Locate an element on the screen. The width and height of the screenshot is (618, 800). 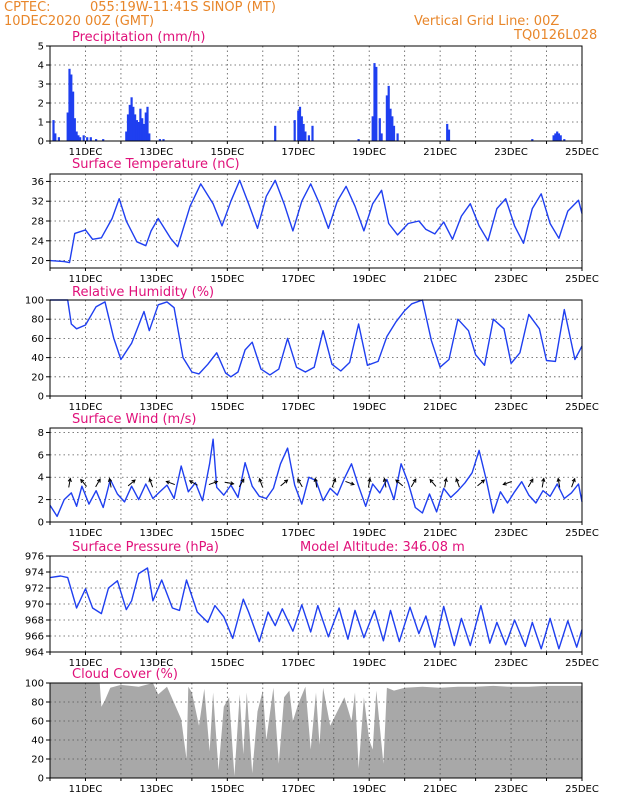
x-tick-label: 17DEC is located at coordinates (298, 789).